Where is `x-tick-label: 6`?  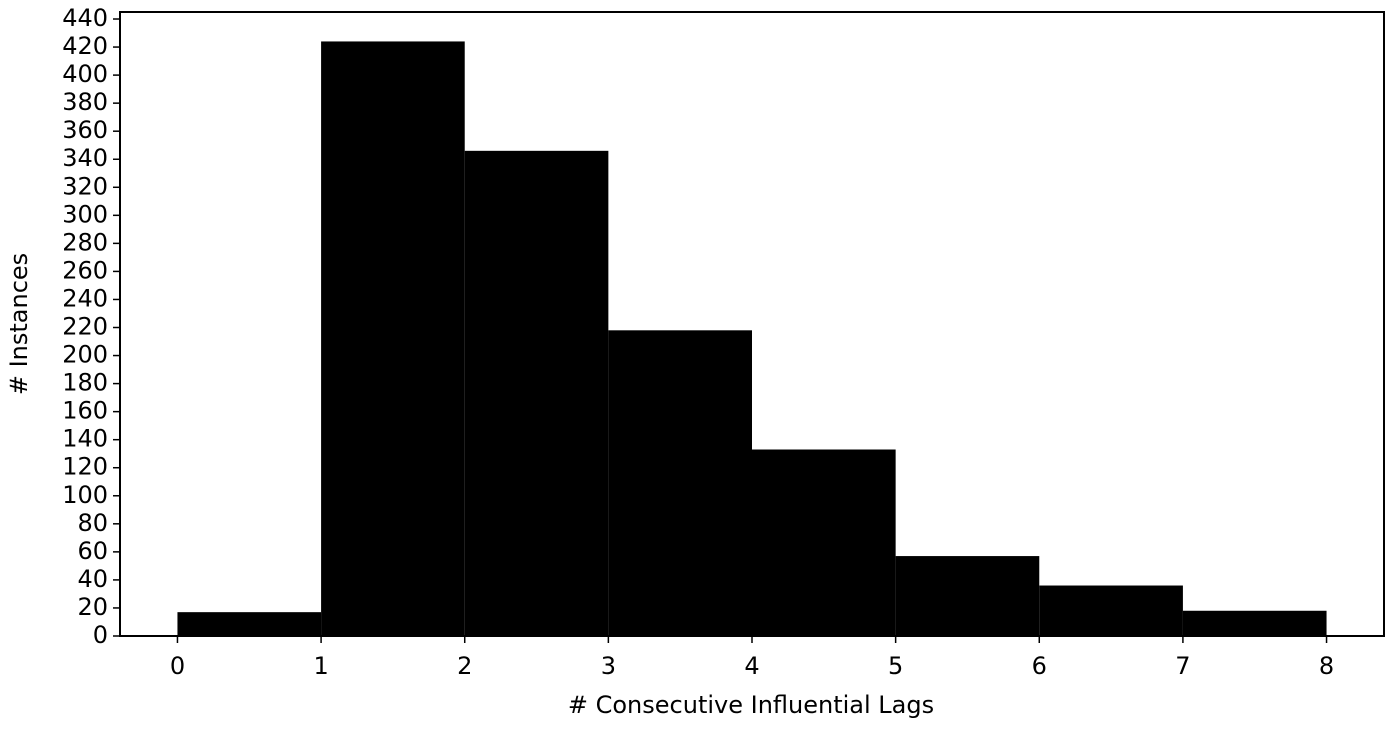
x-tick-label: 6 is located at coordinates (1039, 666).